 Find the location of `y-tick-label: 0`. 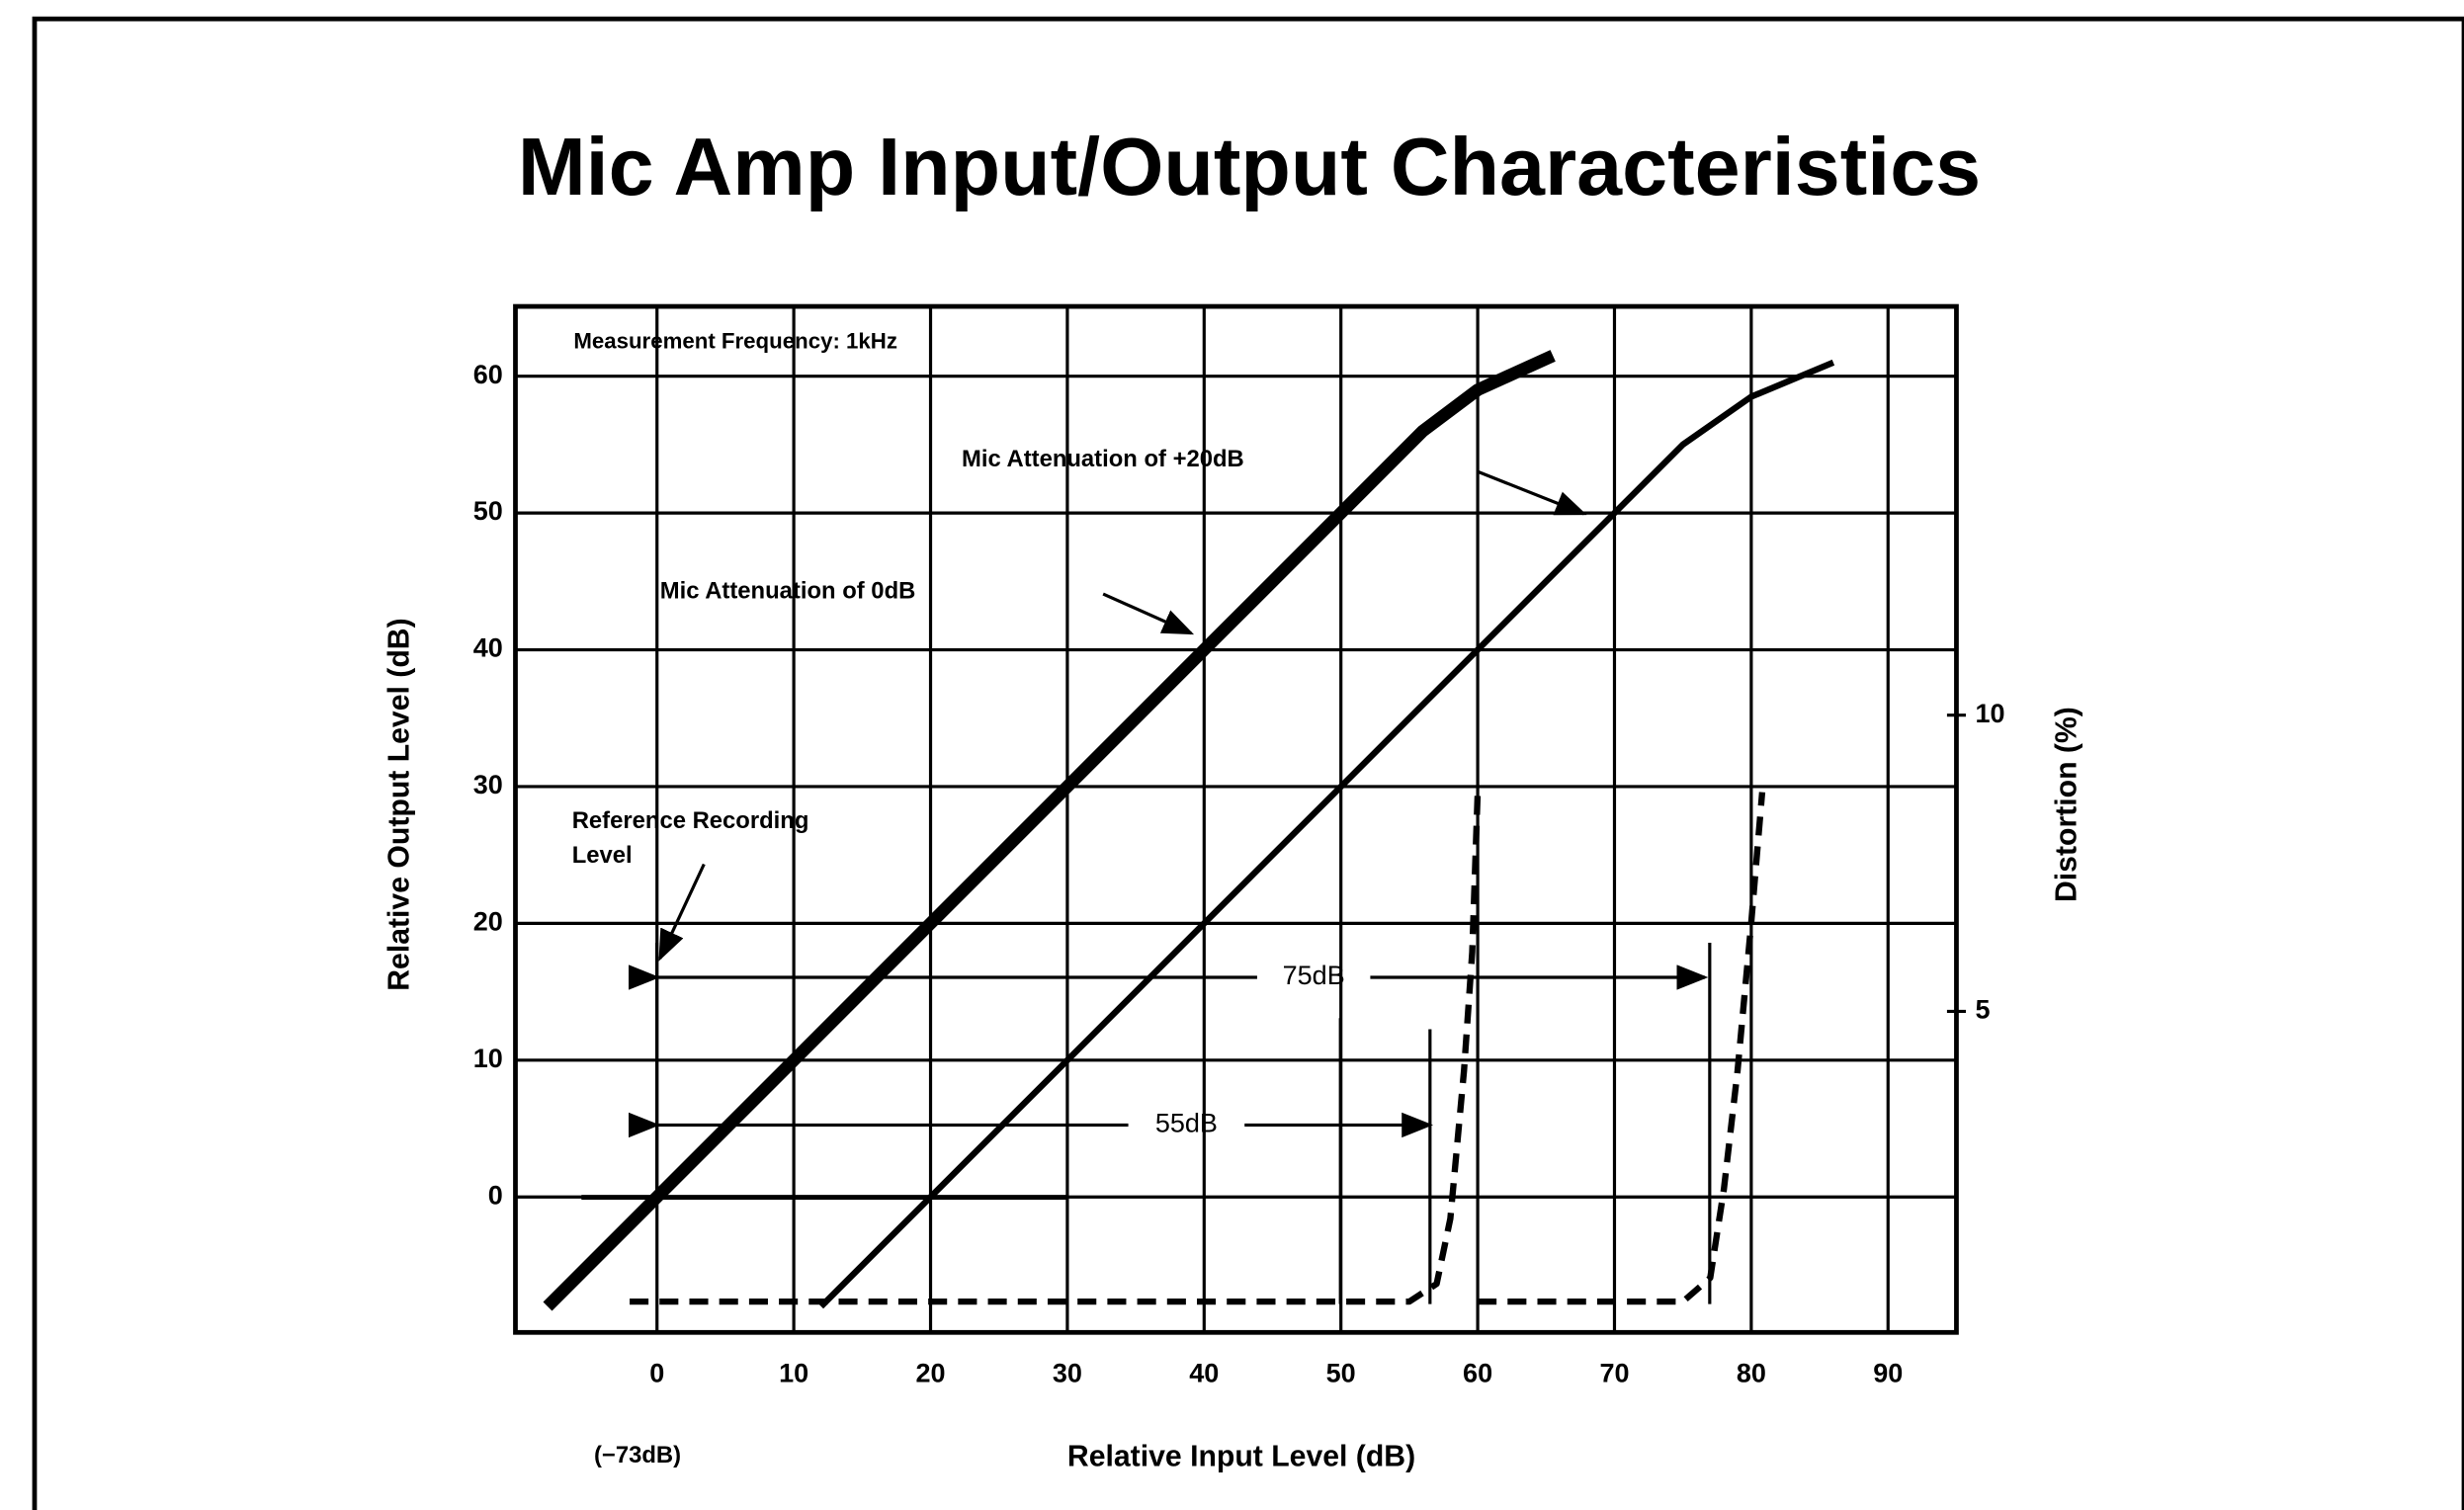

y-tick-label: 0 is located at coordinates (495, 1195).